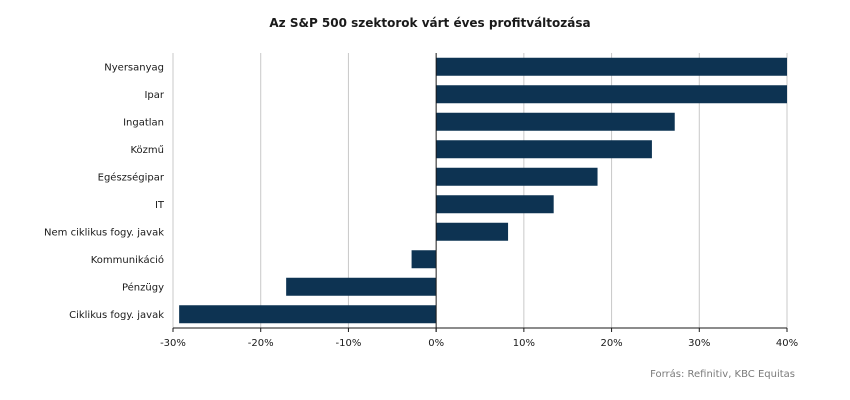 The image size is (850, 400). What do you see at coordinates (479, 343) in the screenshot?
I see `x-tick-labels: -30% -20% -10% 0% 10% 20% 30% 40%` at bounding box center [479, 343].